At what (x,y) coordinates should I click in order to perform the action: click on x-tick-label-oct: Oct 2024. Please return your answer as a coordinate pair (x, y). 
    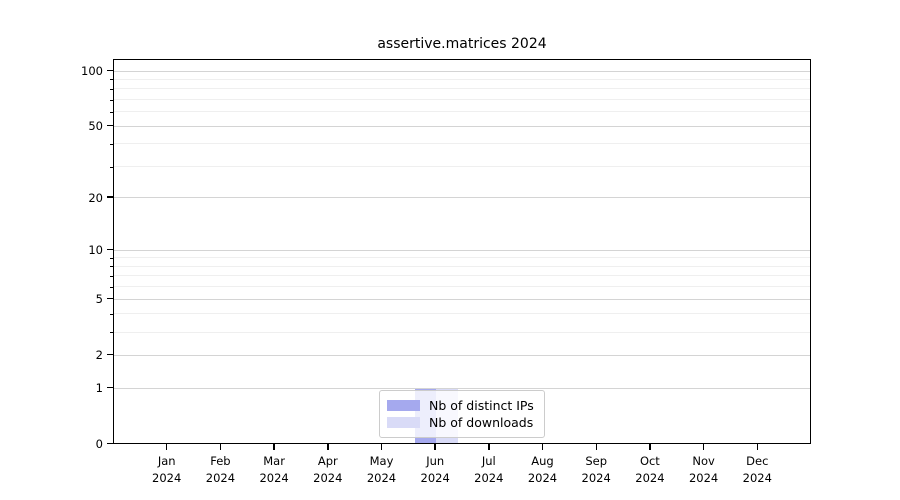
    Looking at the image, I should click on (650, 469).